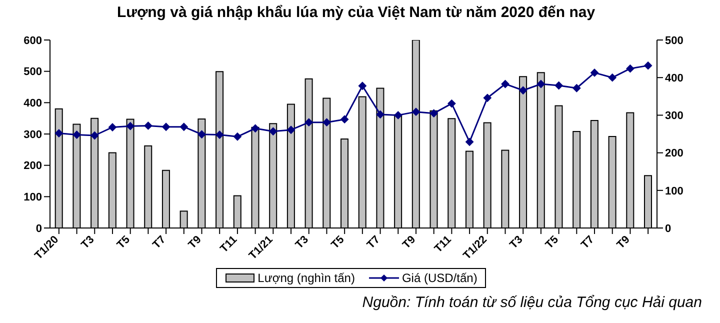  What do you see at coordinates (532, 302) in the screenshot?
I see `text: Nguồn: Tính toán từ số liệu của Tổng cục Hải quan` at bounding box center [532, 302].